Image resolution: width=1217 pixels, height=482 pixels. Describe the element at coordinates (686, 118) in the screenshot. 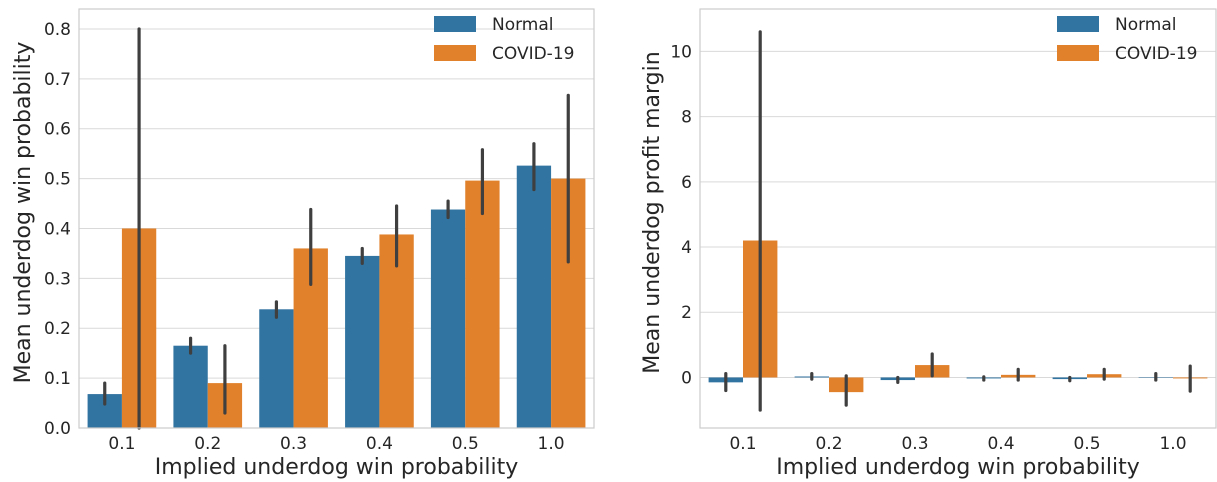

I see `y-tick-label: 8` at that location.